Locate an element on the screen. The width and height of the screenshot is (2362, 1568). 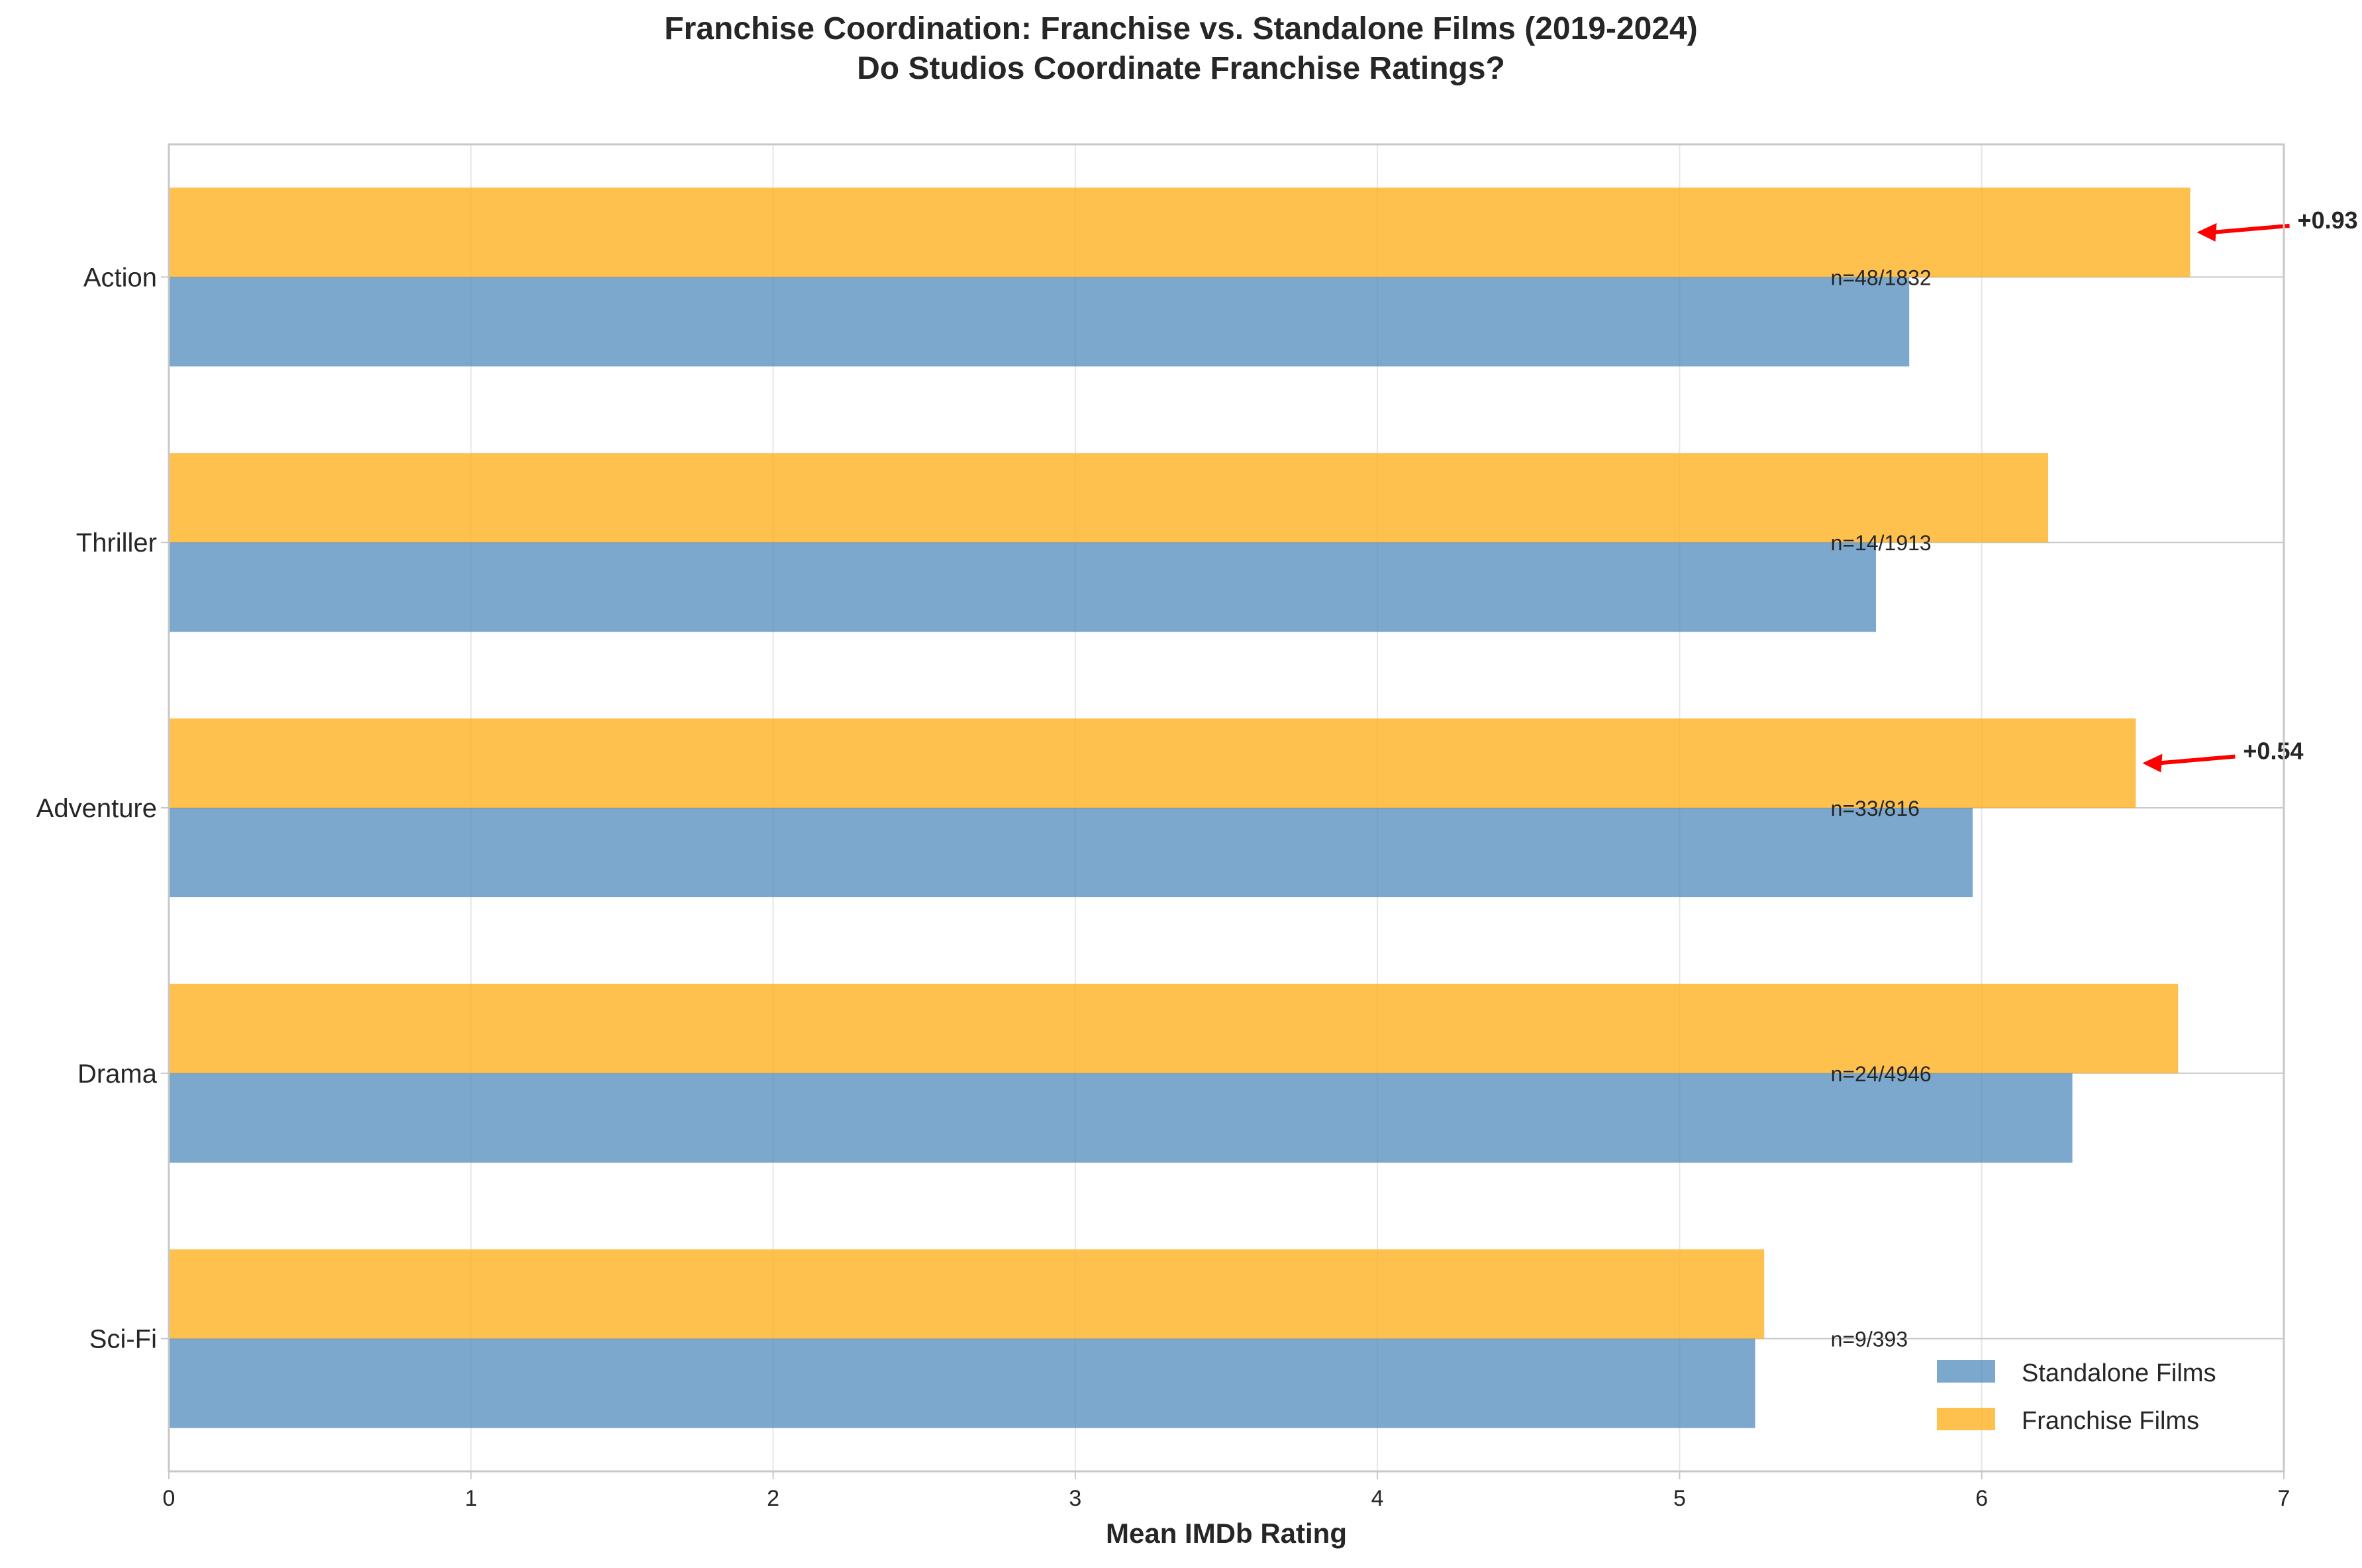
bar-standalone-sci-fi is located at coordinates (962, 1383).